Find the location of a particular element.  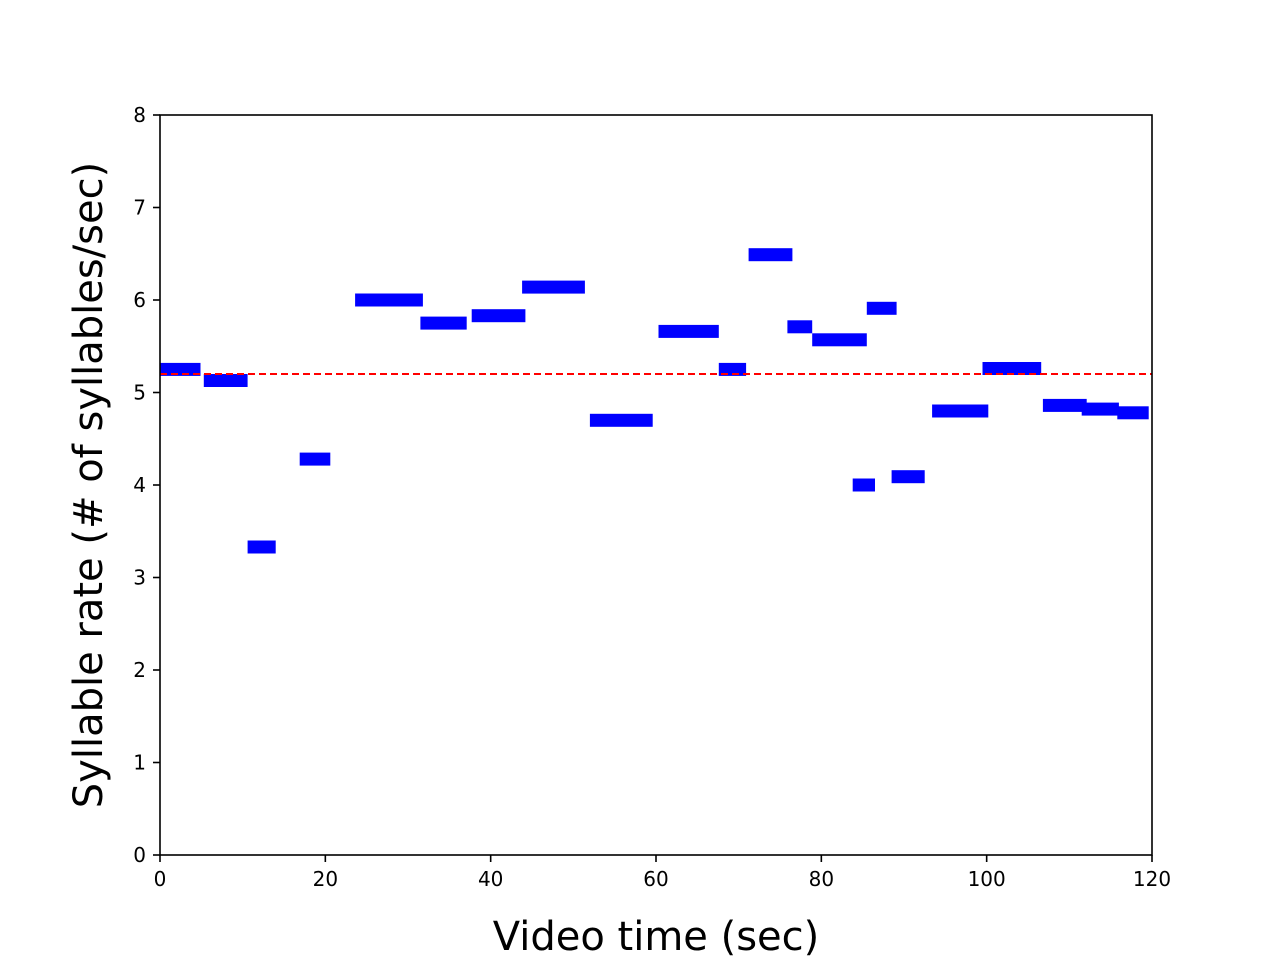

y-tick-label: 7 is located at coordinates (139, 208).